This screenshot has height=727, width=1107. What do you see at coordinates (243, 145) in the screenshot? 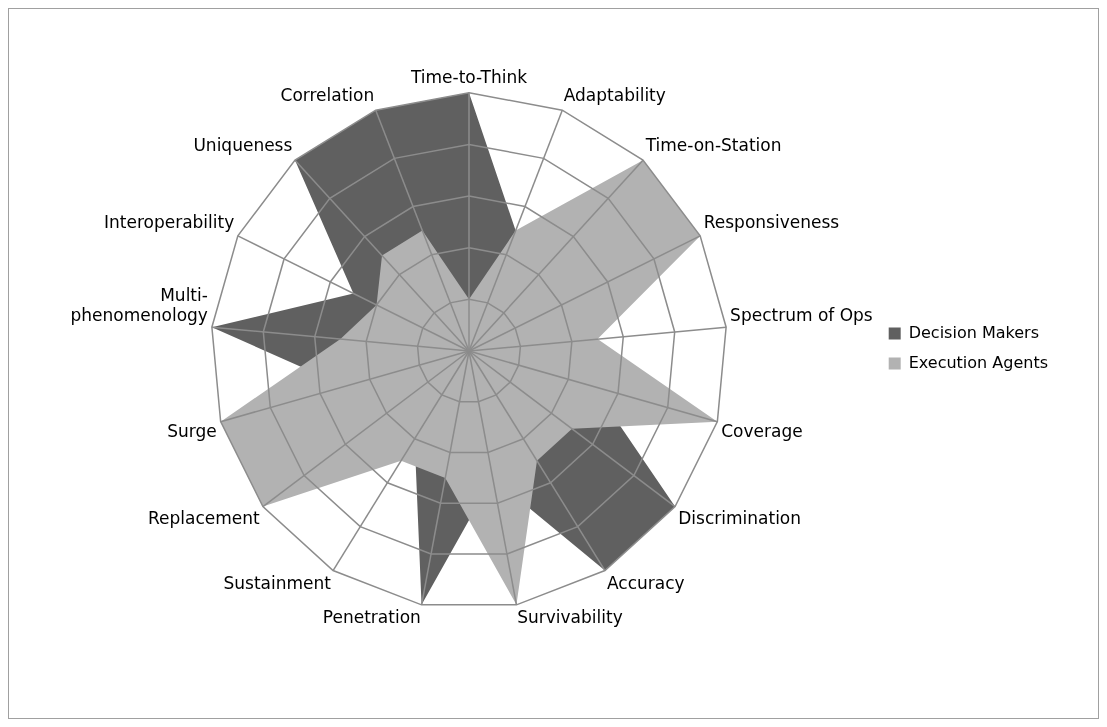
I see `spoke-label: Uniqueness` at bounding box center [243, 145].